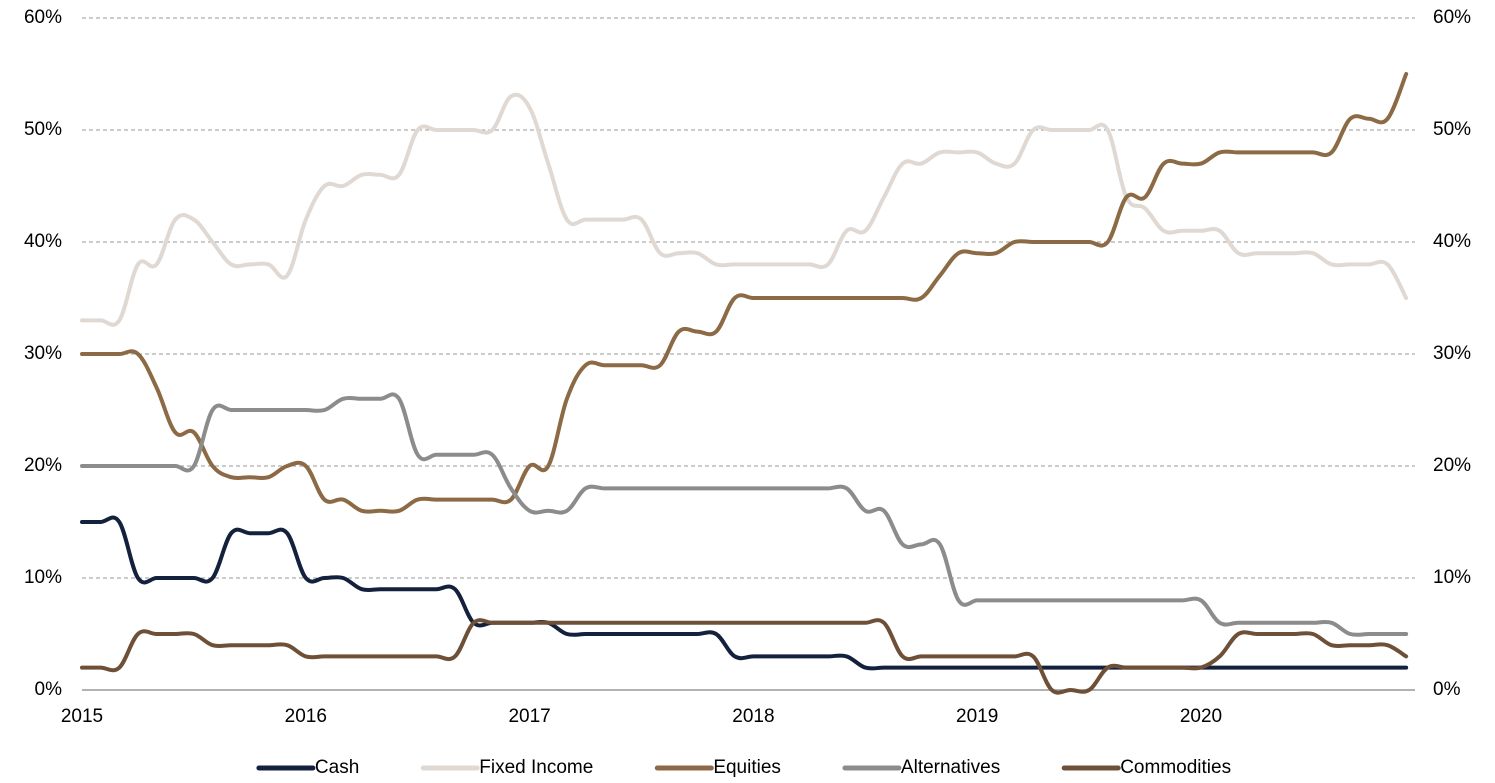 The image size is (1495, 783). What do you see at coordinates (950, 767) in the screenshot?
I see `legend-label: Alternatives` at bounding box center [950, 767].